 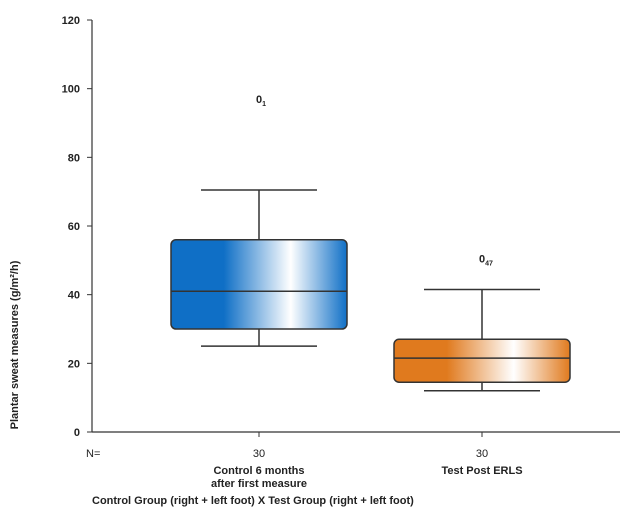 I want to click on outlier-label: 047, so click(x=486, y=261).